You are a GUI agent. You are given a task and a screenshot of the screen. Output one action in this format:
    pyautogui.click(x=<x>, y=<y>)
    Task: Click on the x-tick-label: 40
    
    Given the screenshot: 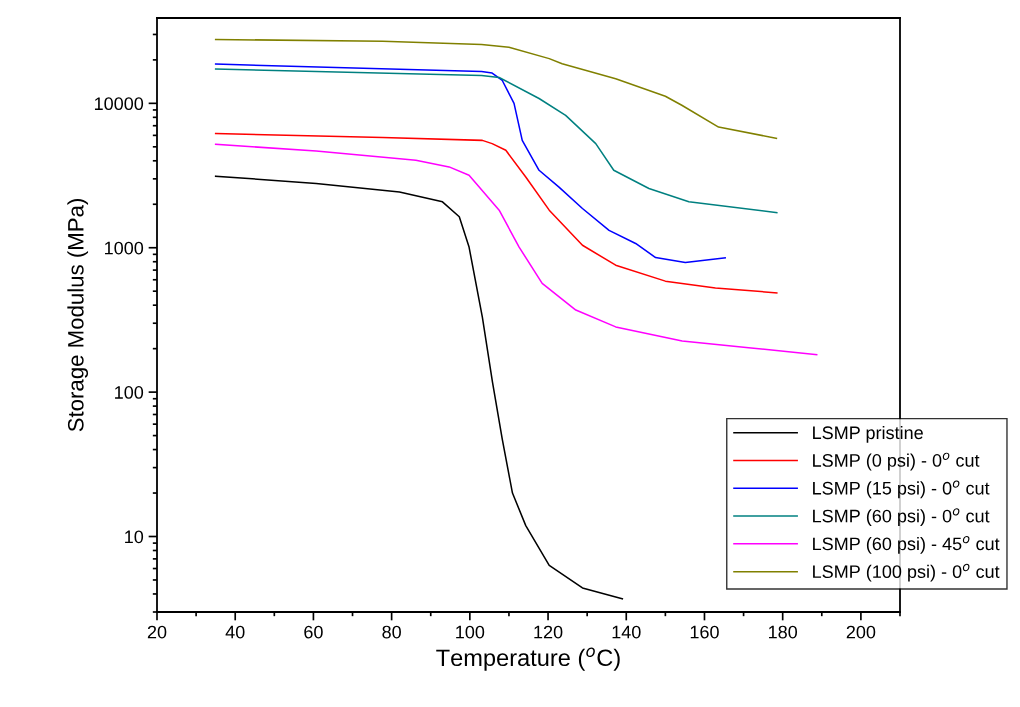 What is the action you would take?
    pyautogui.click(x=235, y=632)
    